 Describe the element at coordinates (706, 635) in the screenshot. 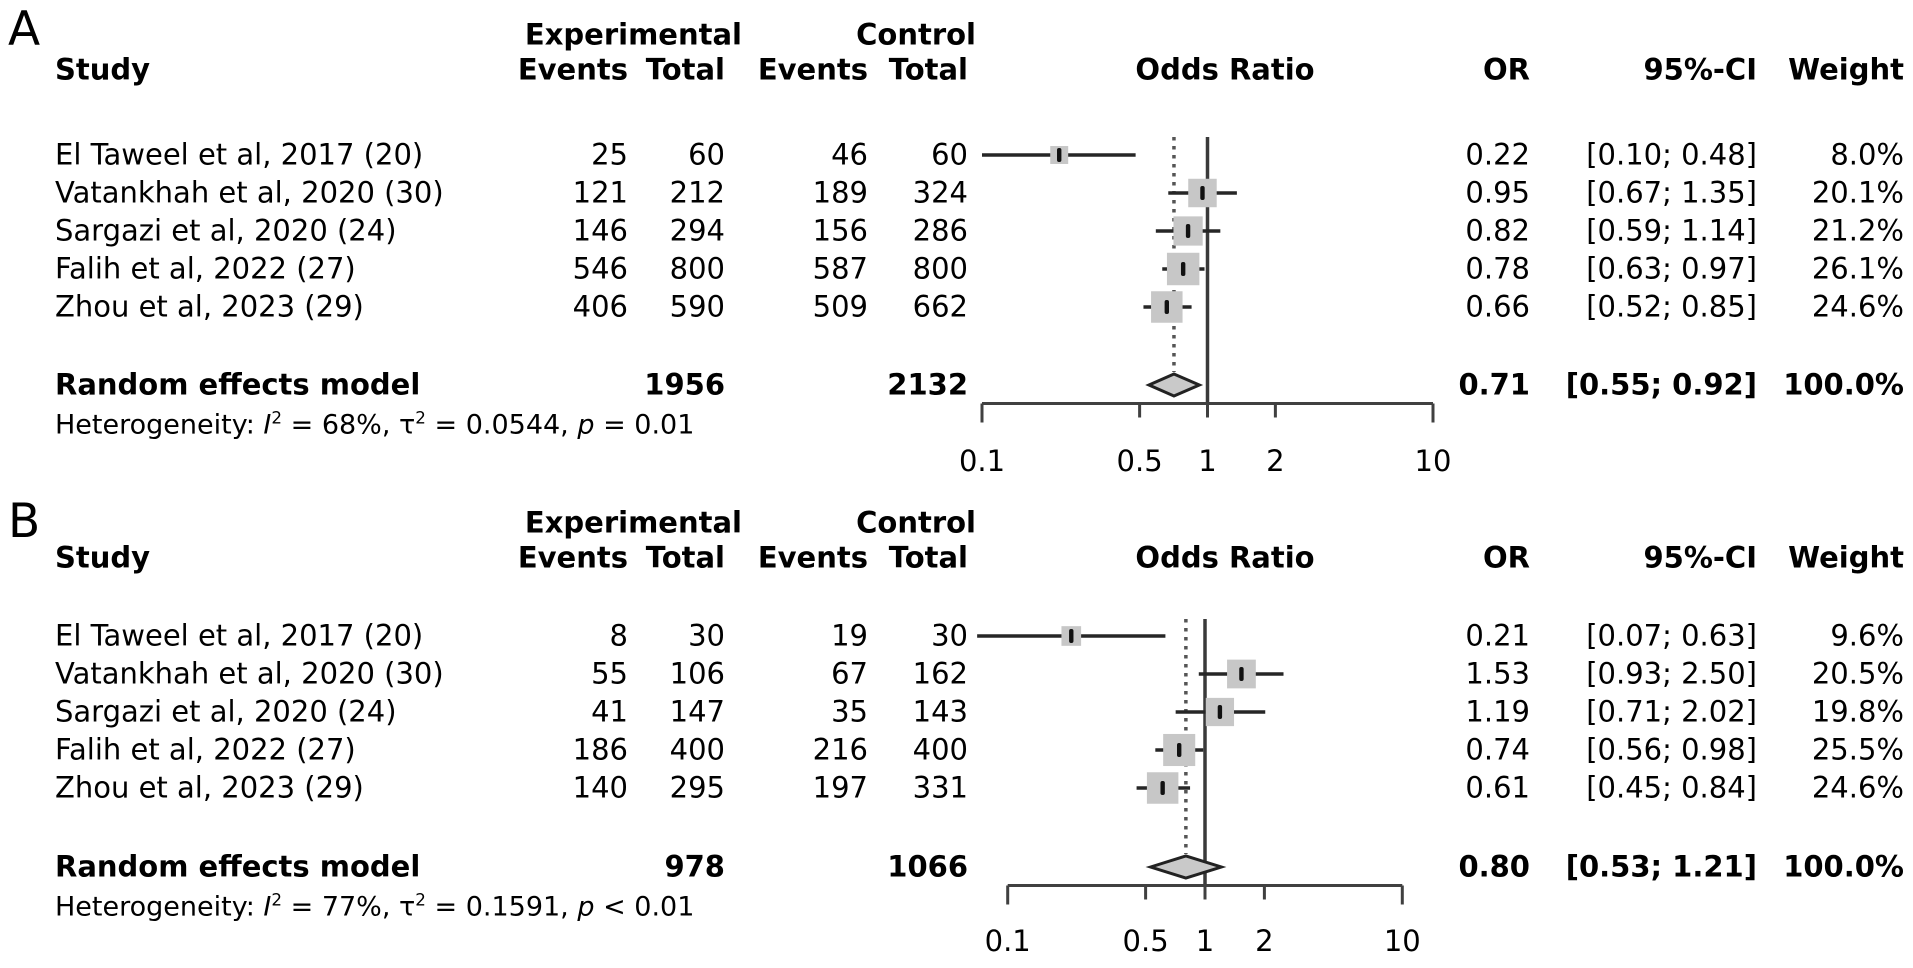

I see `exp-total-value: 30` at that location.